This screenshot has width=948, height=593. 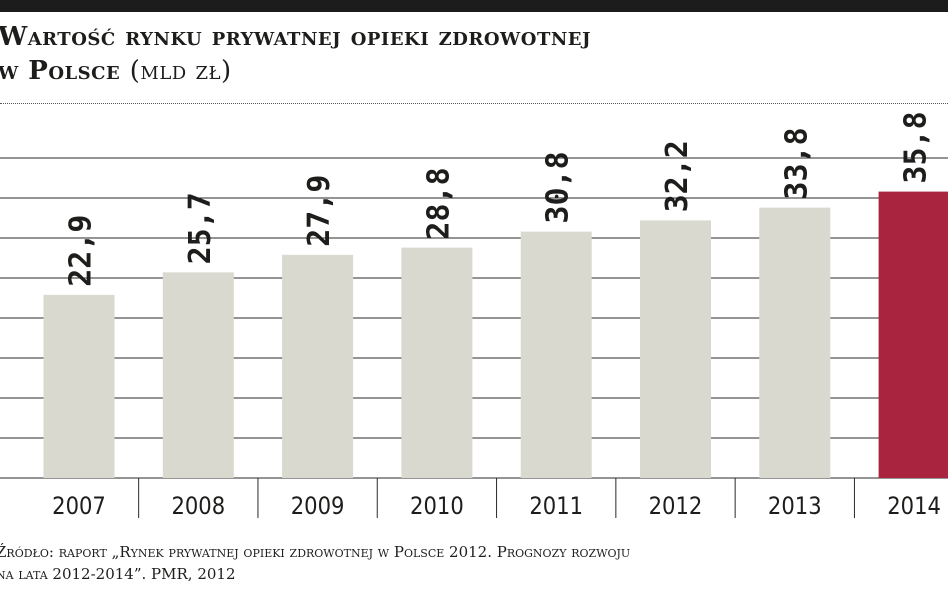 What do you see at coordinates (558, 187) in the screenshot?
I see `value-label-2011: 30,8` at bounding box center [558, 187].